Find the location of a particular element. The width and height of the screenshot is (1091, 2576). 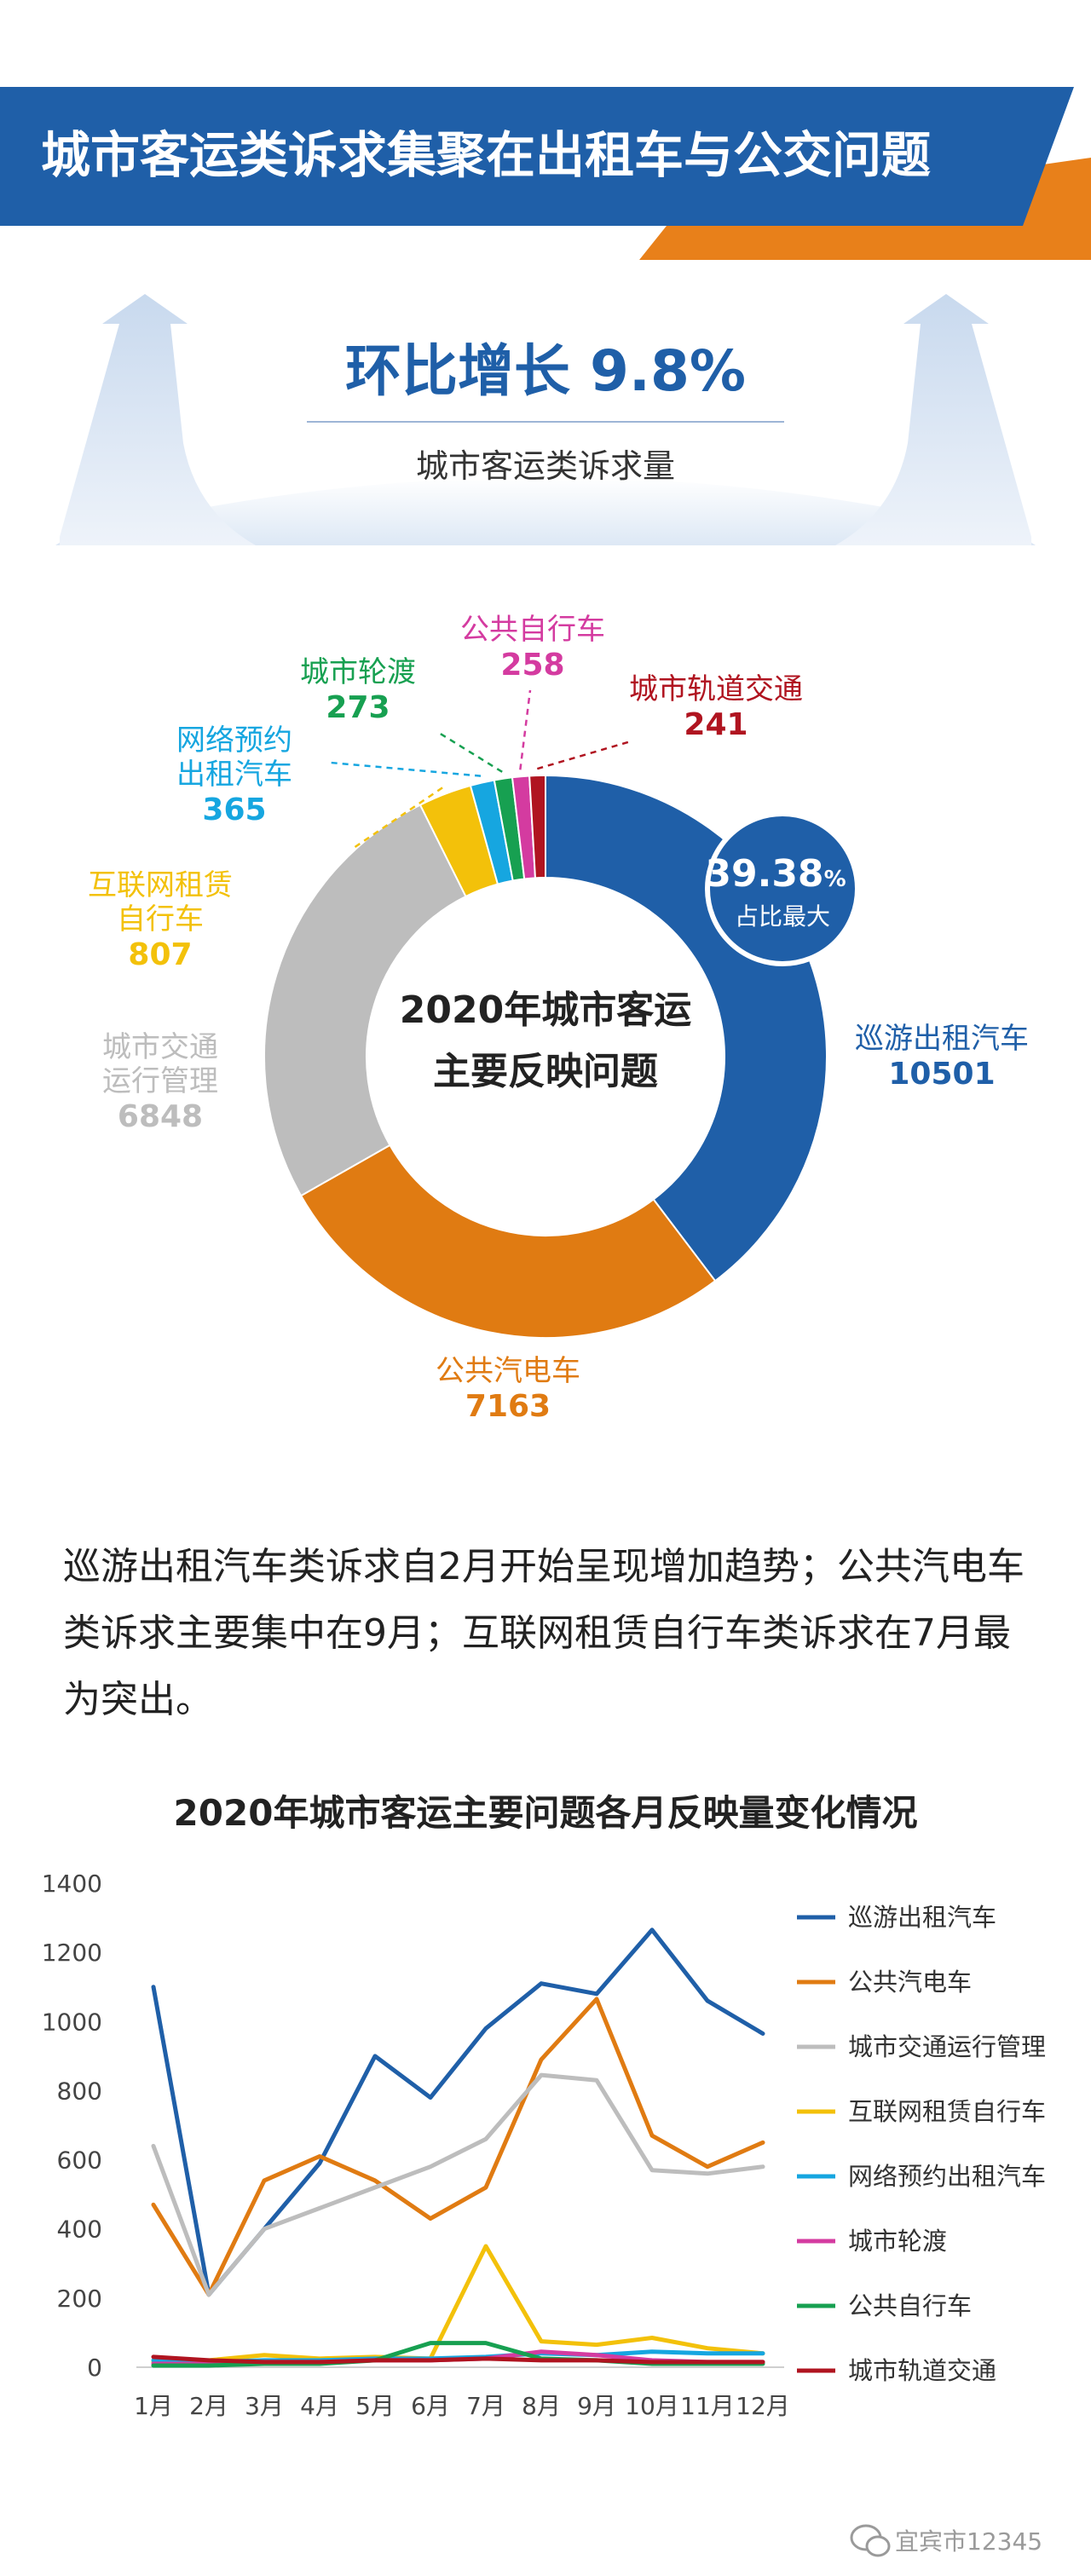

donut-label-value: 241 is located at coordinates (716, 724).